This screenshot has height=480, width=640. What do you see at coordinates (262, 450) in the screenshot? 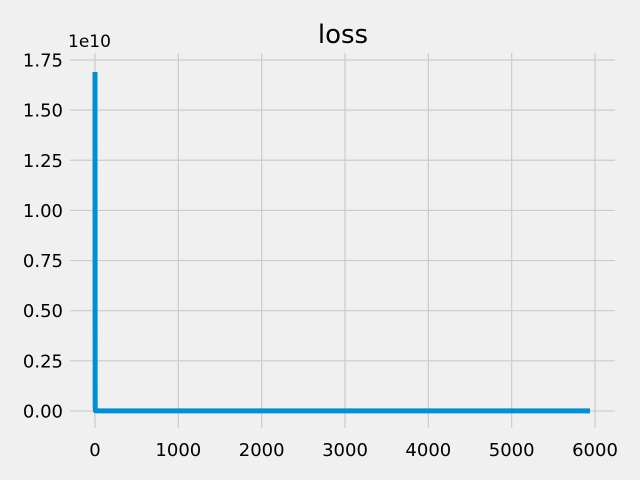
I see `x-tick-label: 2000` at bounding box center [262, 450].